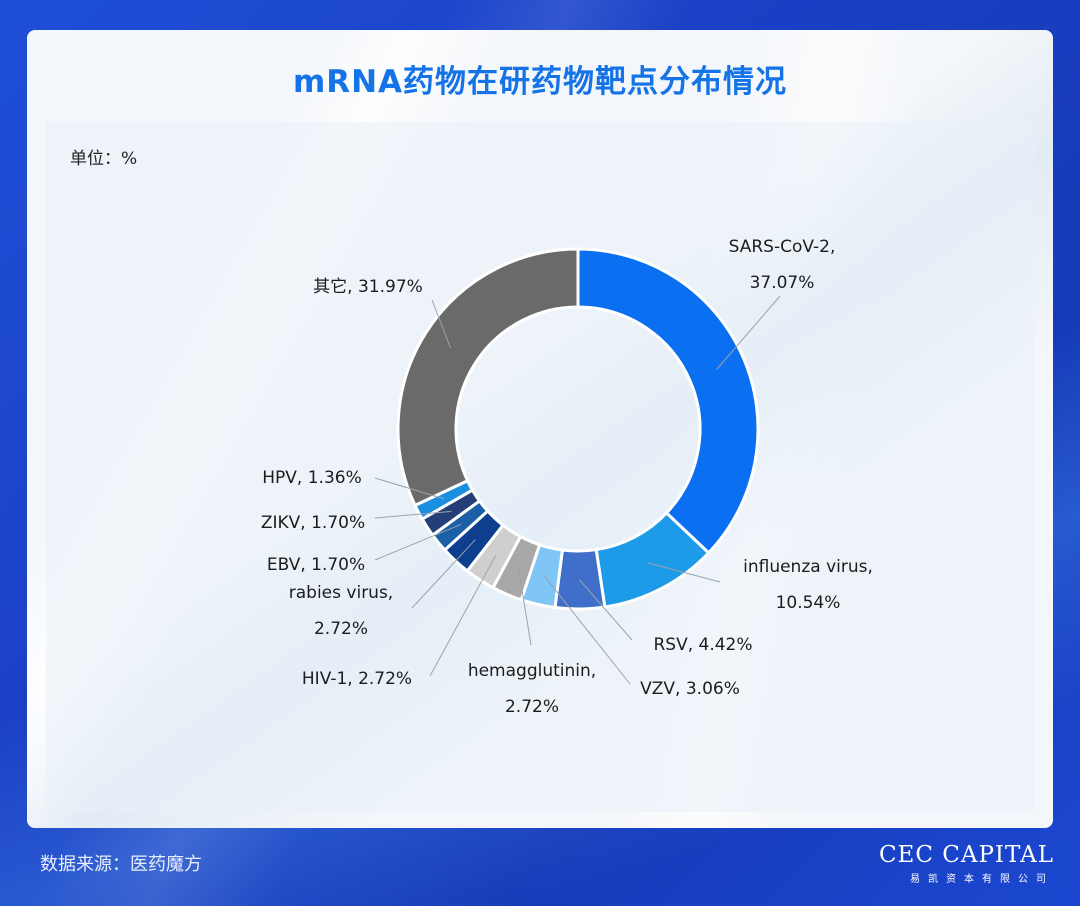  Describe the element at coordinates (782, 265) in the screenshot. I see `data-label-sars-cov-2: SARS-CoV-2, 37.07%` at that location.